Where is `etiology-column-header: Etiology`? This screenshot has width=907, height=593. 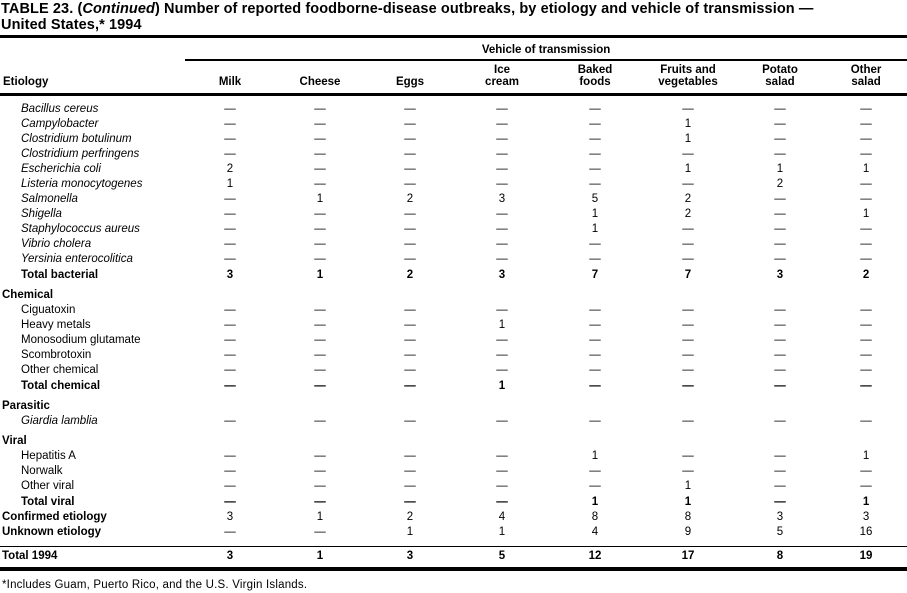
etiology-column-header: Etiology is located at coordinates (92, 77).